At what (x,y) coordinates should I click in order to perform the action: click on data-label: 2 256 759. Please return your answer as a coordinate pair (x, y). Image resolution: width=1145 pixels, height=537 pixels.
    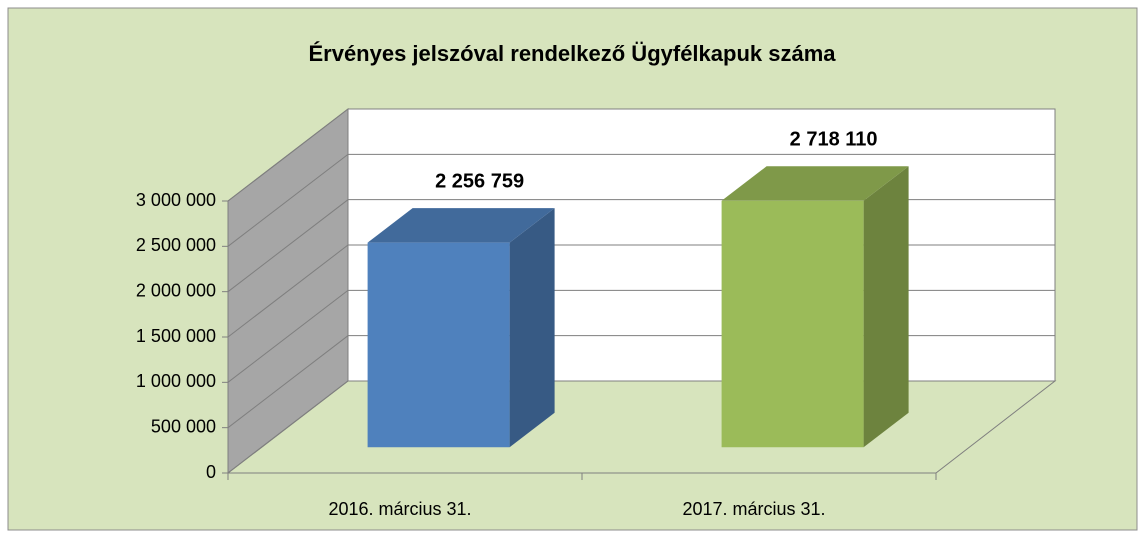
    Looking at the image, I should click on (479, 181).